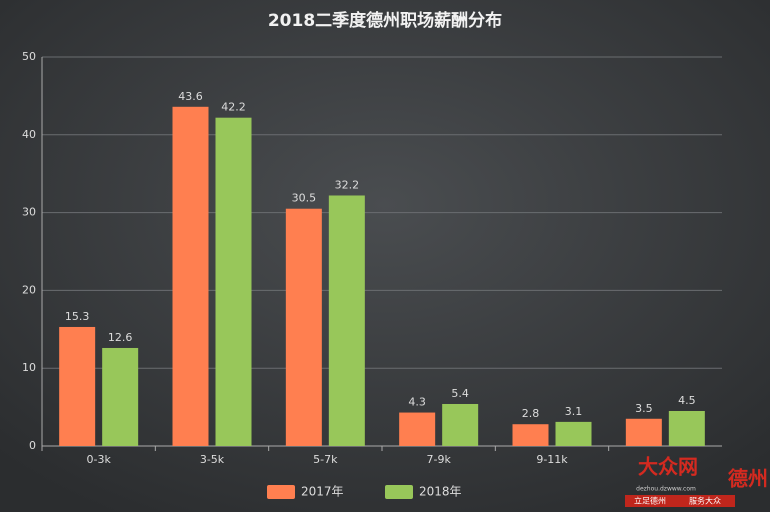 The image size is (770, 512). What do you see at coordinates (385, 20) in the screenshot?
I see `chart-title: 2018二季度德州职场薪酬分布` at bounding box center [385, 20].